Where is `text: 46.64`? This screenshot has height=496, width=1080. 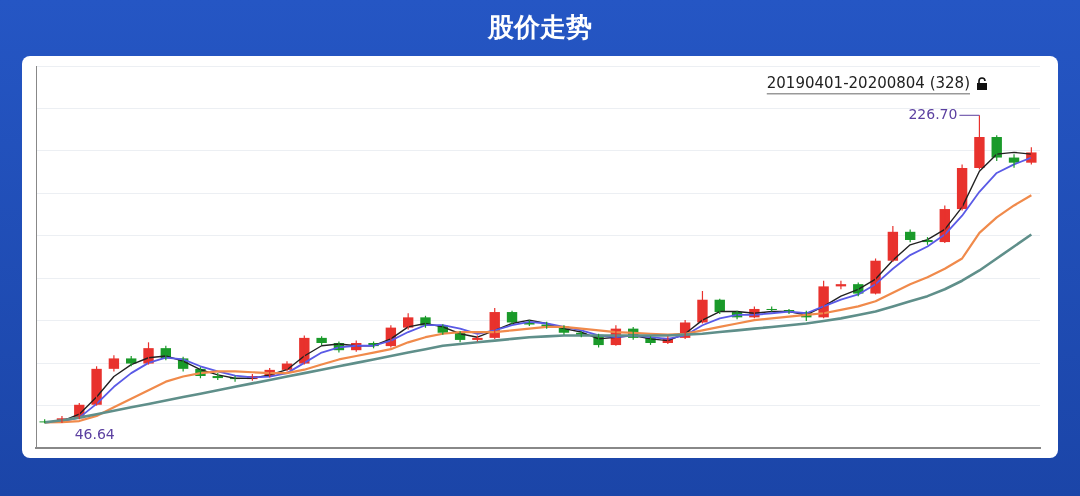
text: 46.64 is located at coordinates (94, 434).